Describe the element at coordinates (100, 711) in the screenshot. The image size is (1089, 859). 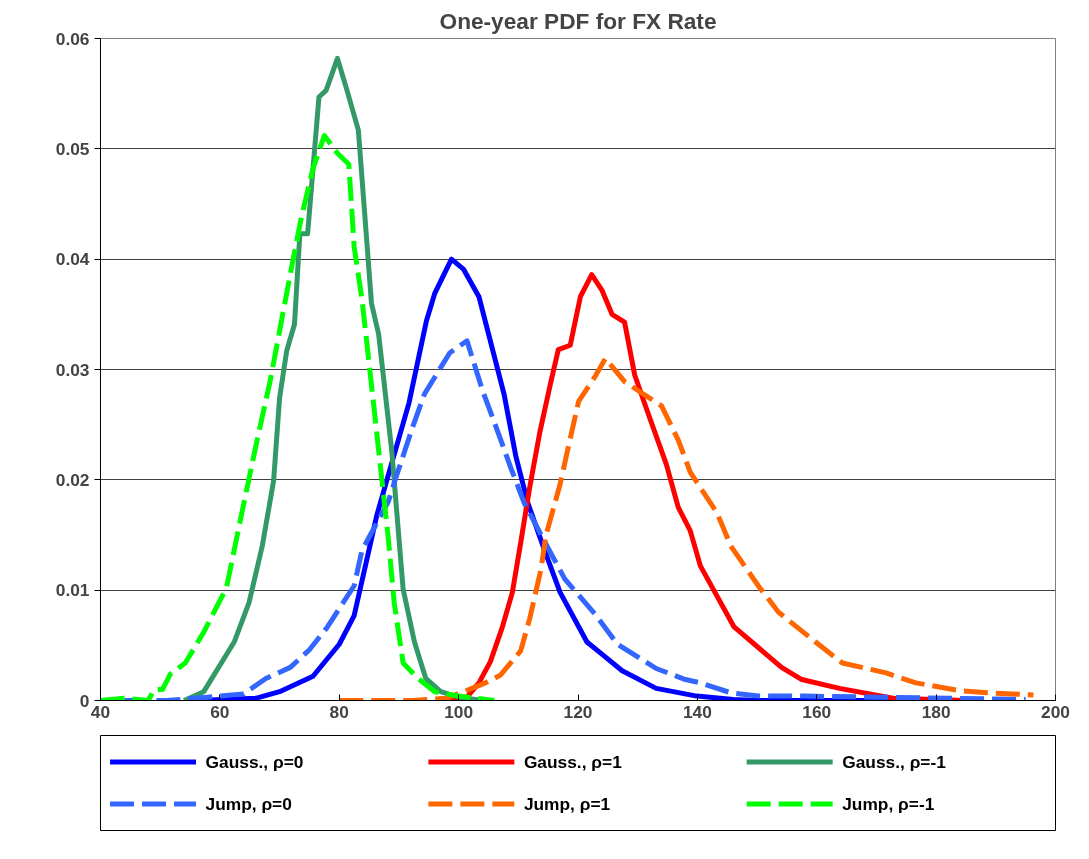
I see `x-tick-label: 40` at that location.